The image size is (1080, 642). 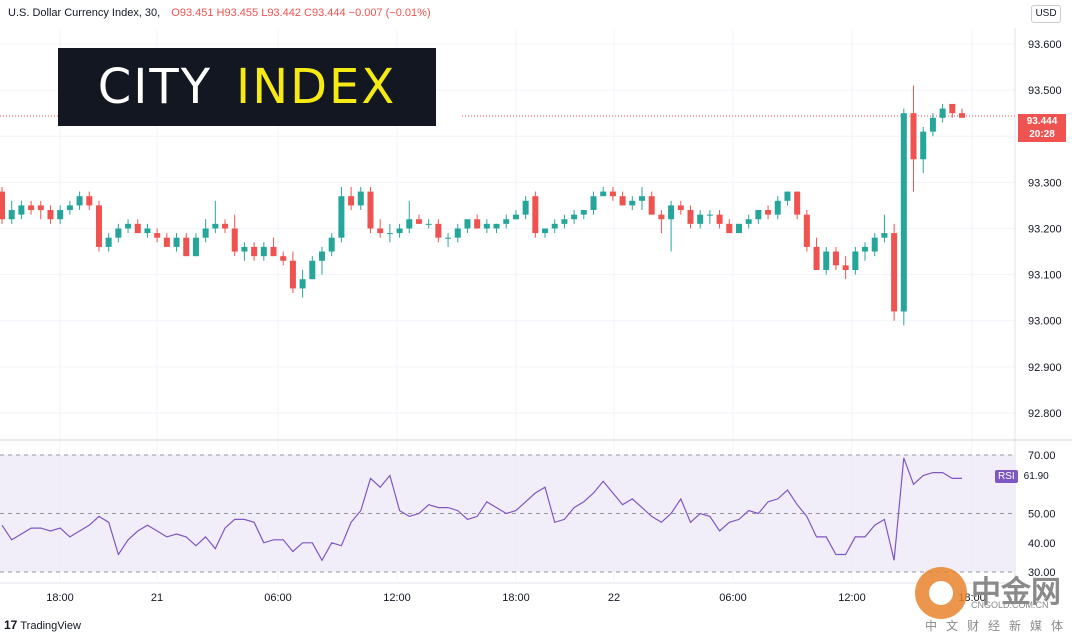 What do you see at coordinates (516, 598) in the screenshot?
I see `x-tick-label: 18:00` at bounding box center [516, 598].